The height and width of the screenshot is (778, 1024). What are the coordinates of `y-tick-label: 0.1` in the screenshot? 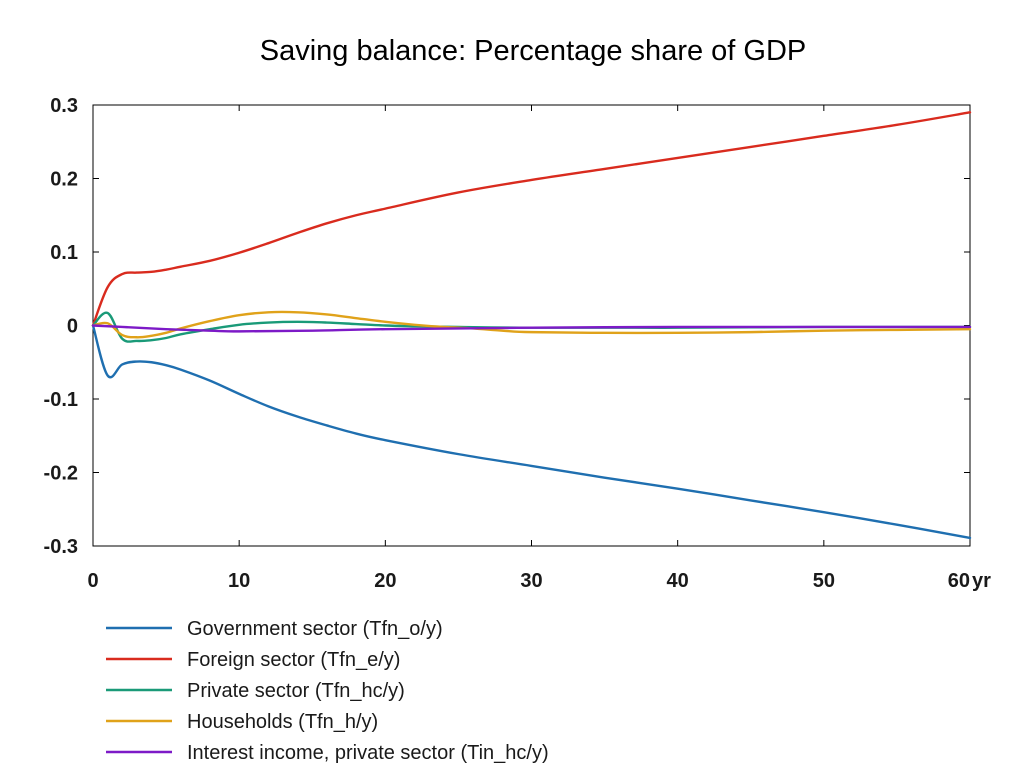 It's located at (64, 253).